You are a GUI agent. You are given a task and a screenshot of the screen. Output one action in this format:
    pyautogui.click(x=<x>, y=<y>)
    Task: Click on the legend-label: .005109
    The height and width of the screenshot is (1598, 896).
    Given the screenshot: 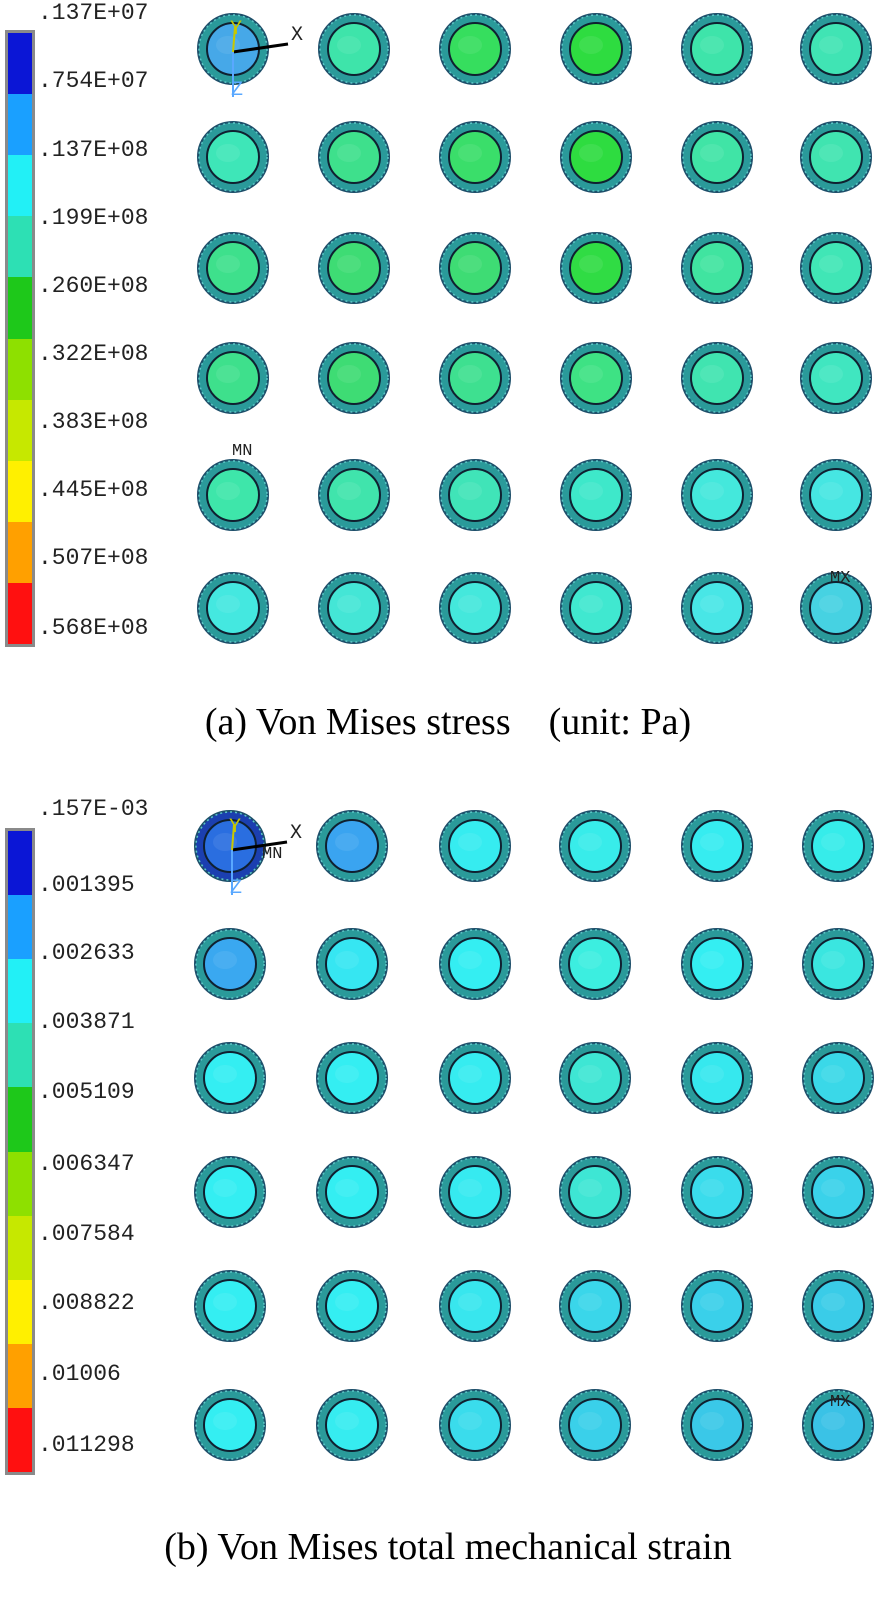 What is the action you would take?
    pyautogui.click(x=86, y=1092)
    